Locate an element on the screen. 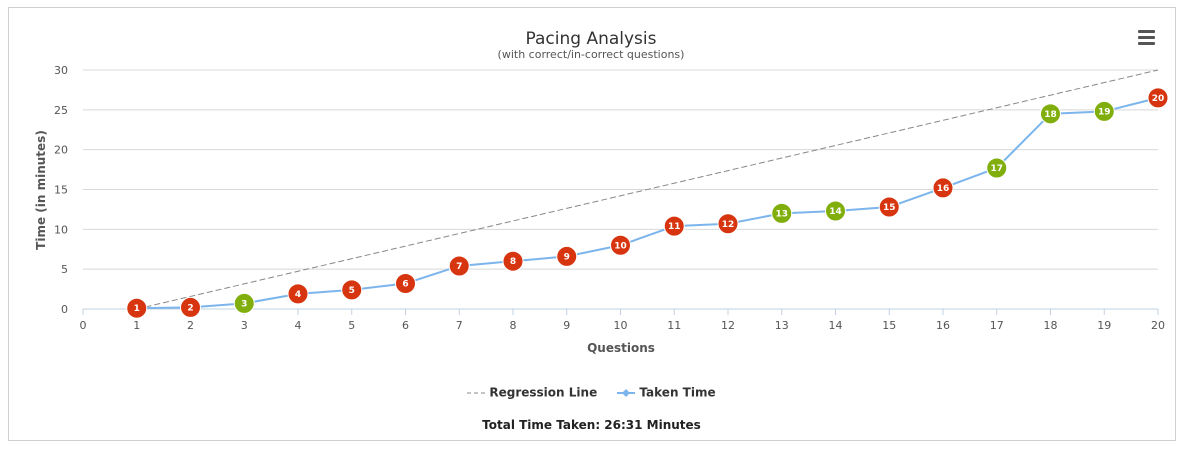 Image resolution: width=1183 pixels, height=449 pixels. question-point-17: 17 is located at coordinates (997, 168).